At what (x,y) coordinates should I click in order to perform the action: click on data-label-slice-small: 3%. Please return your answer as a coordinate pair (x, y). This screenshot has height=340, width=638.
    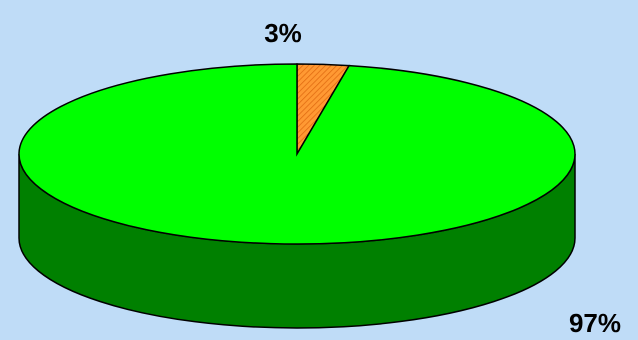
    Looking at the image, I should click on (283, 33).